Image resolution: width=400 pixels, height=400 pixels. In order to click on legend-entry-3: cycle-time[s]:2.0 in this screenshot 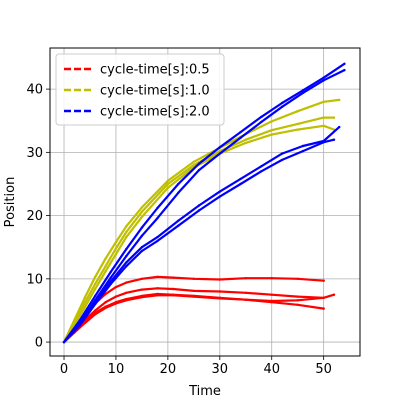, I will do `click(155, 112)`.